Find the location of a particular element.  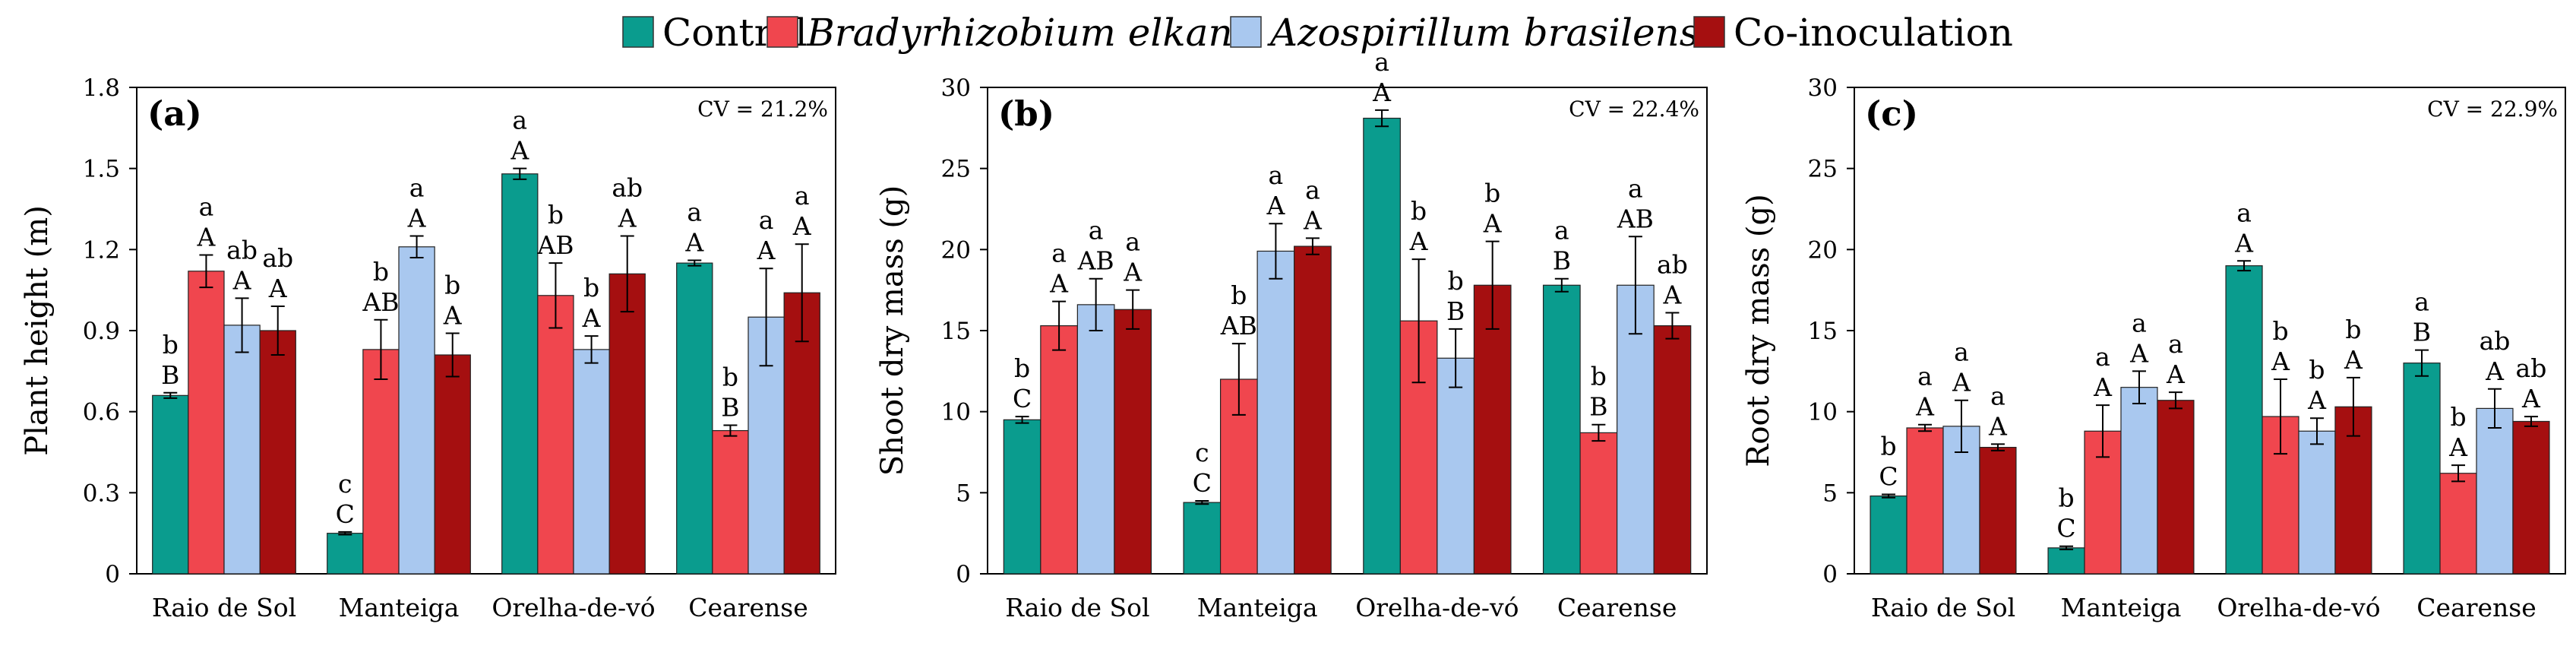

legend-label-3: Co-inoculation is located at coordinates (1873, 33).